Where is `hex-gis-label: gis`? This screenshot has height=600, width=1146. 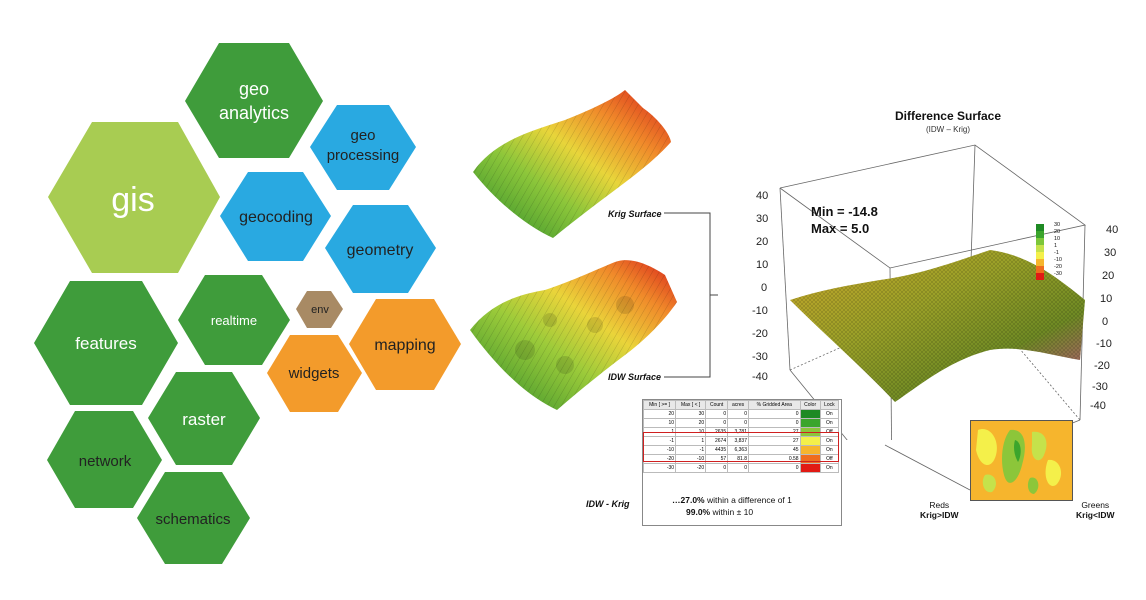 hex-gis-label: gis is located at coordinates (132, 200).